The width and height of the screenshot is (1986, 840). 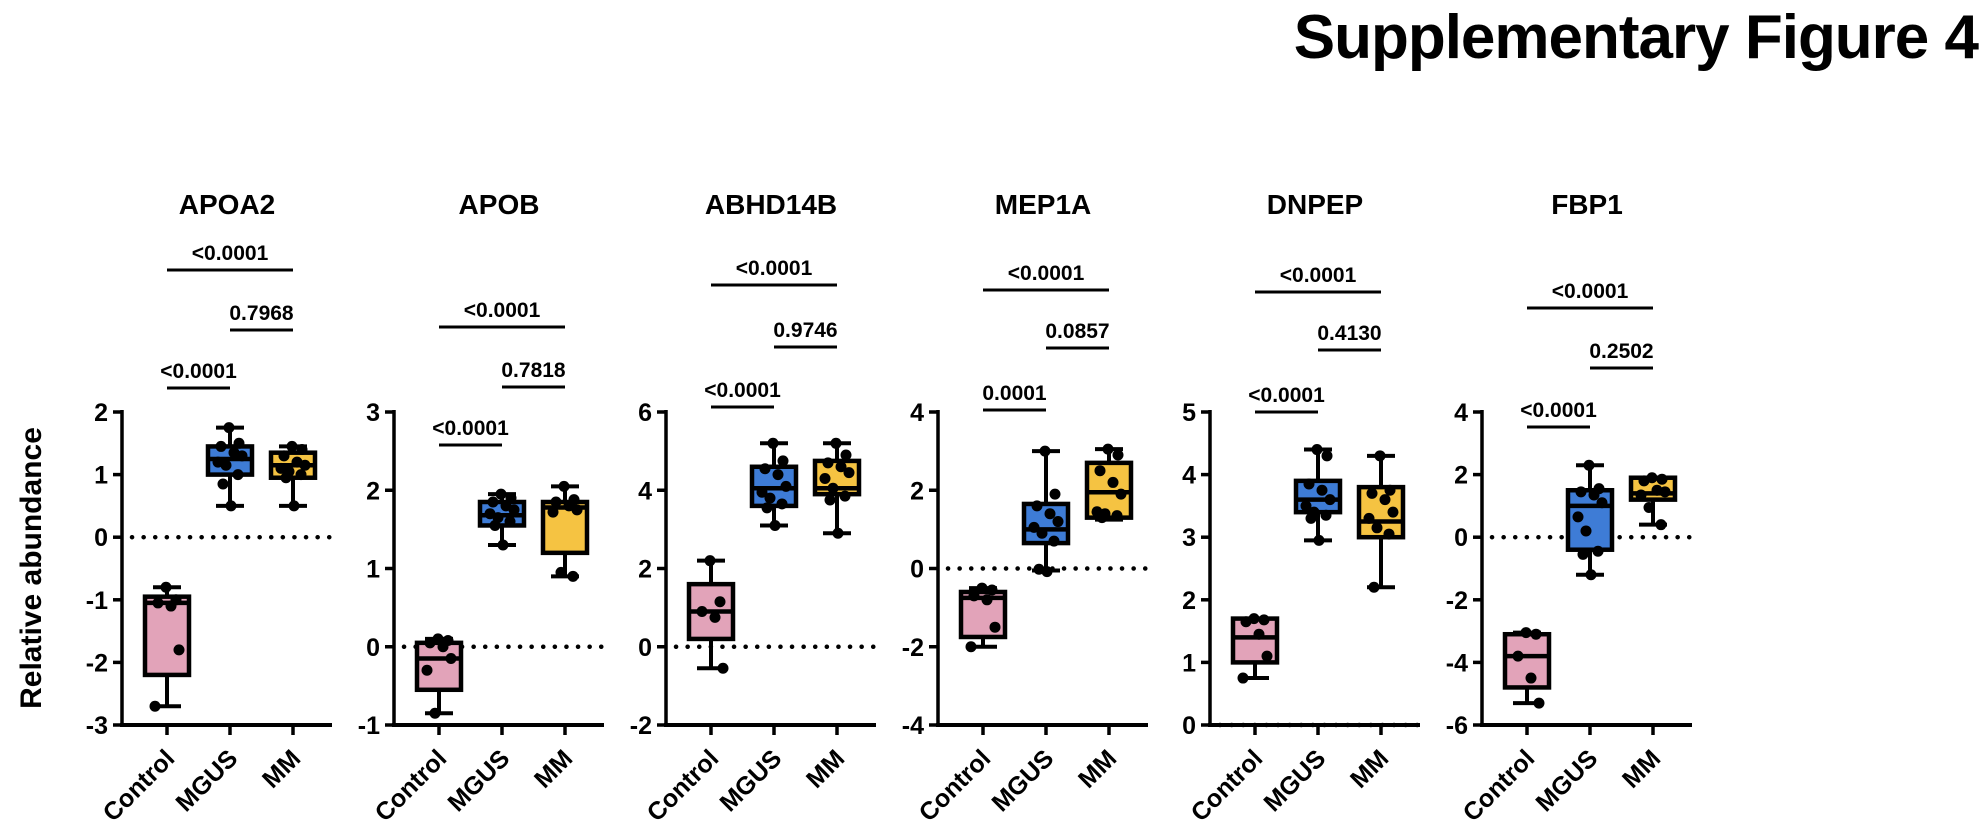 I want to click on y-tick-label: 1, so click(x=101, y=476).